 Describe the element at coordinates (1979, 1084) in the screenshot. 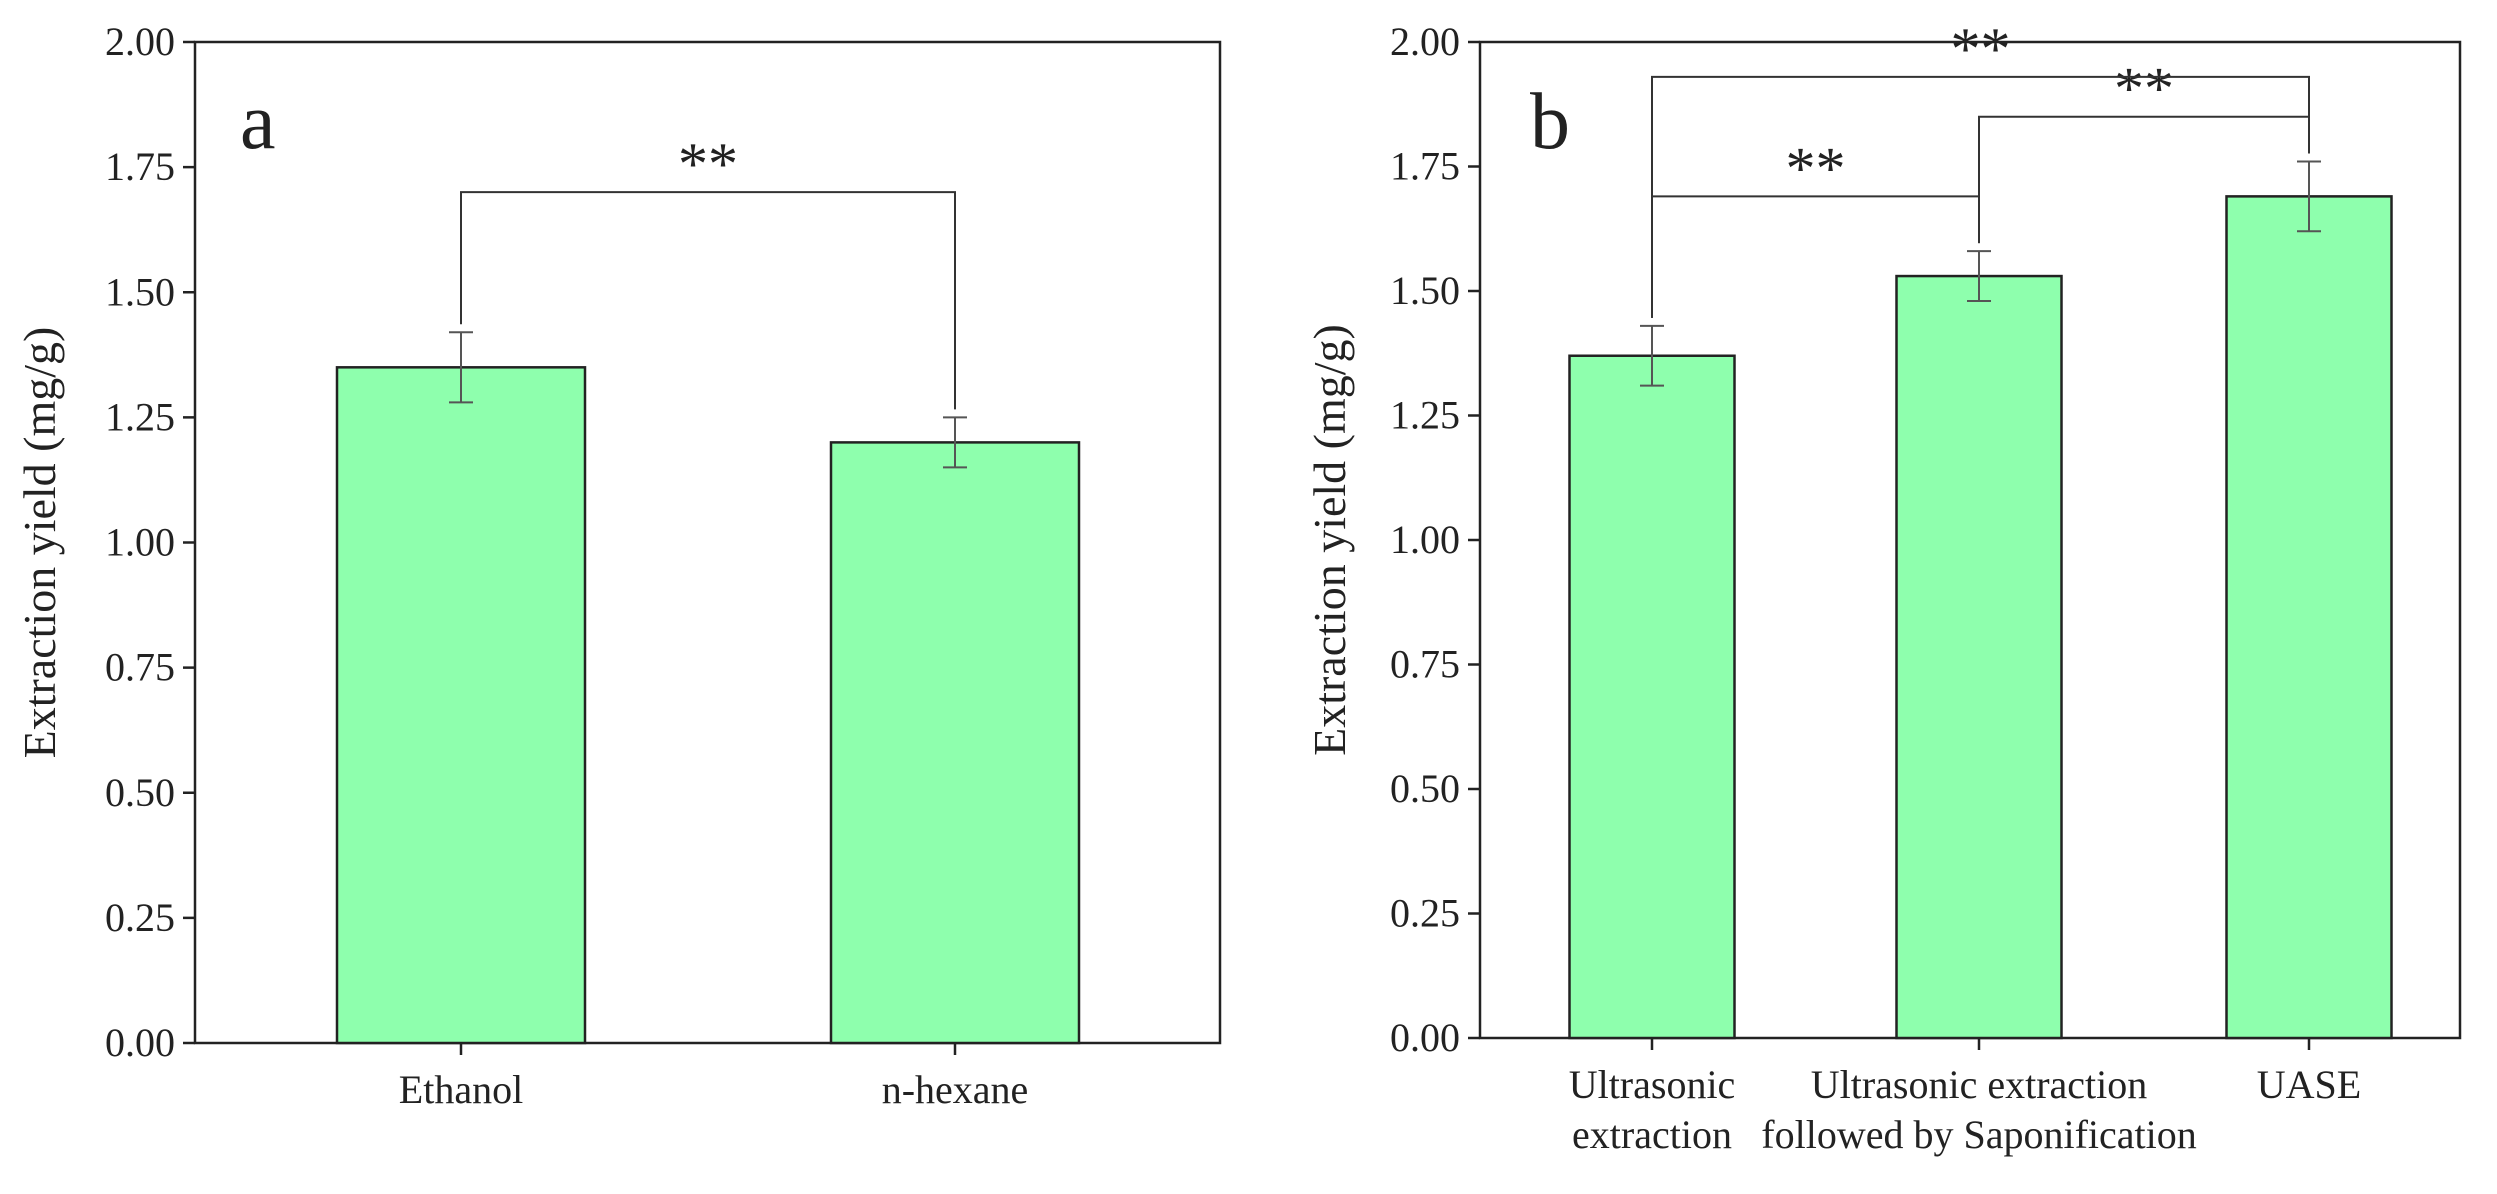

I see `category-label: Ultrasonic extraction` at that location.